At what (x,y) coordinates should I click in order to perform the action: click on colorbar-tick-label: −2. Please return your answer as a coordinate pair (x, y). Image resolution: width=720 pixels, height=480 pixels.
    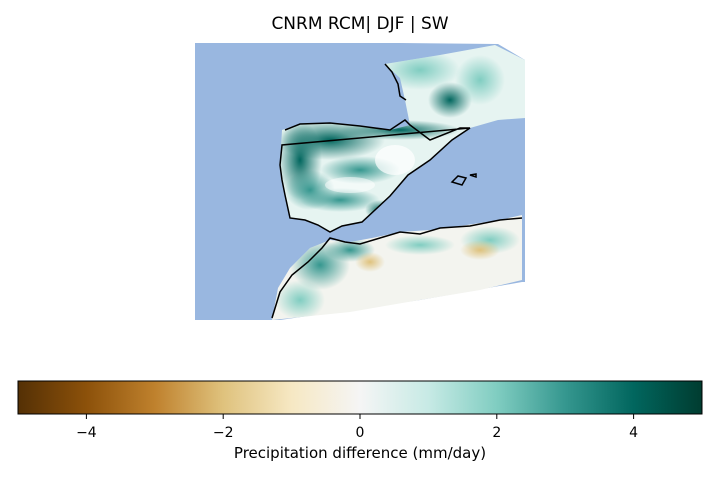
    Looking at the image, I should click on (223, 433).